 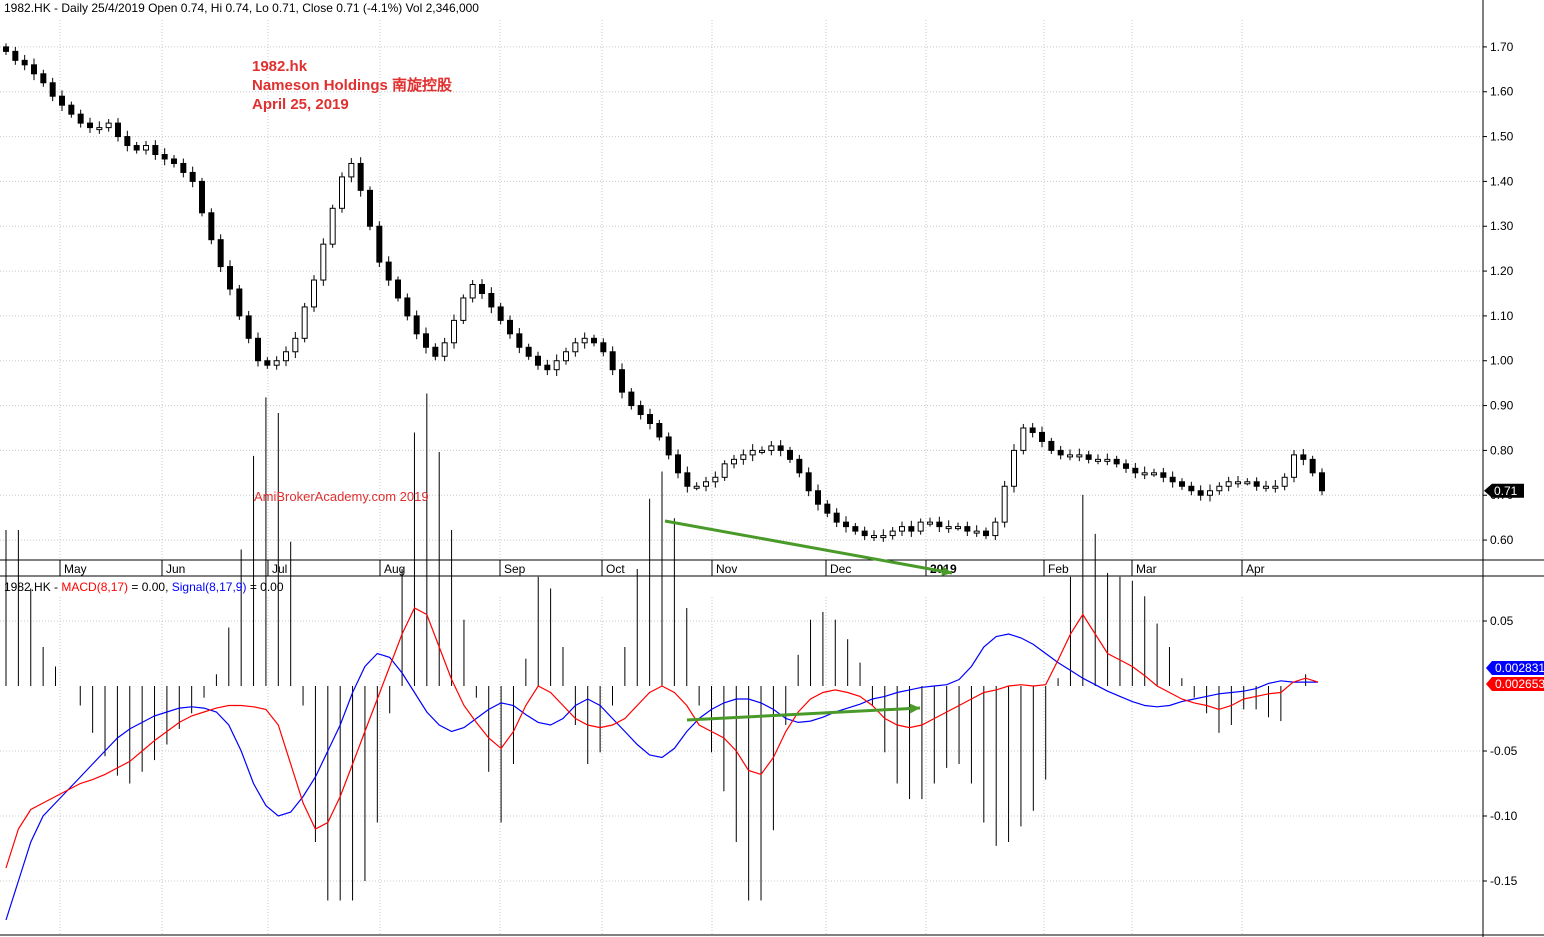 I want to click on macd-tick-label: -0.15, so click(x=1504, y=881).